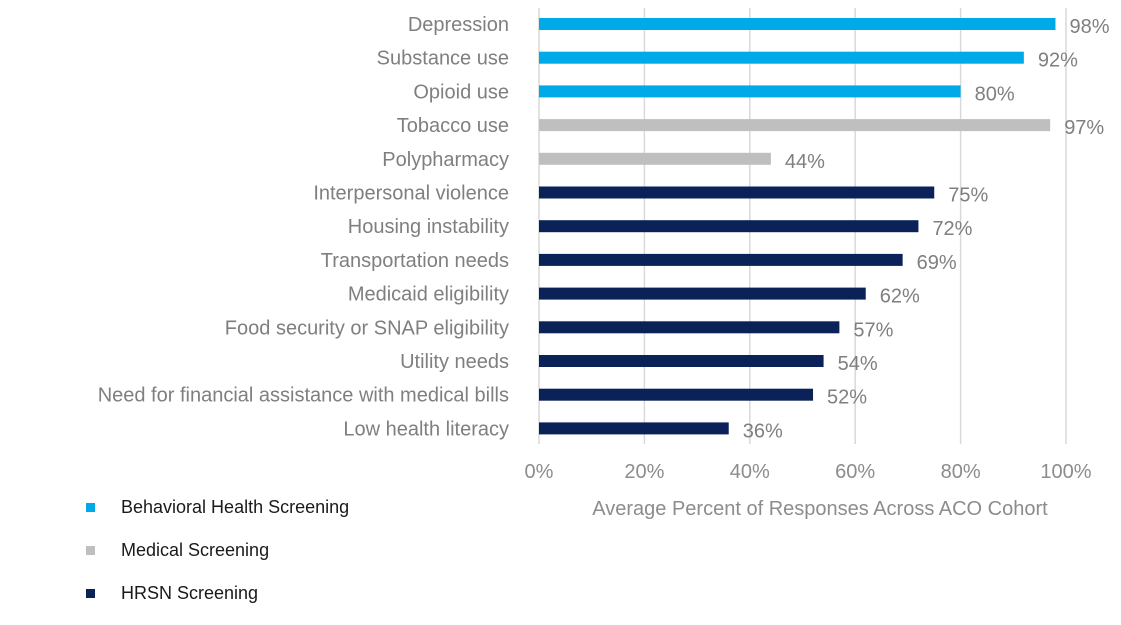  I want to click on x-tick-label: 100%, so click(1065, 472).